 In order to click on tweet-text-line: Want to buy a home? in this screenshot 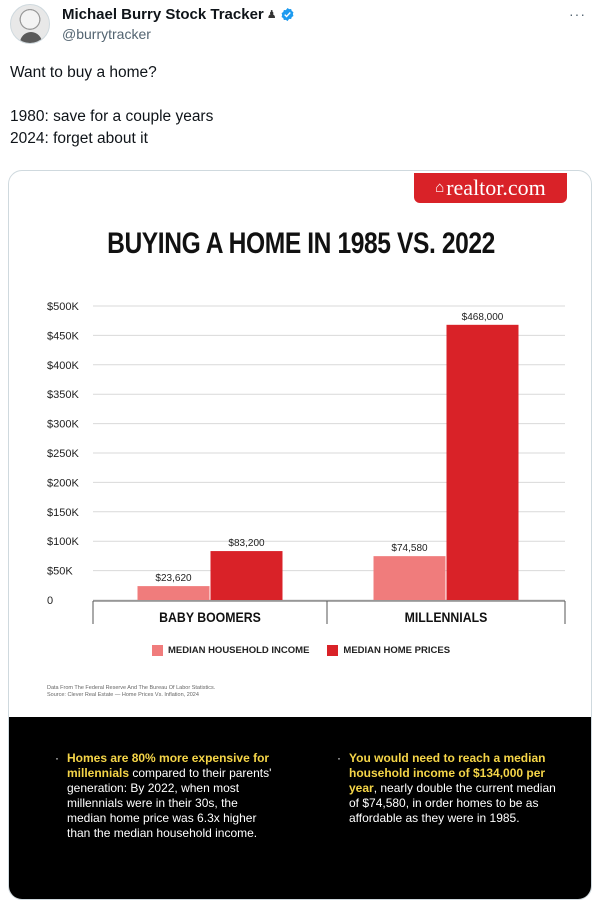, I will do `click(83, 72)`.